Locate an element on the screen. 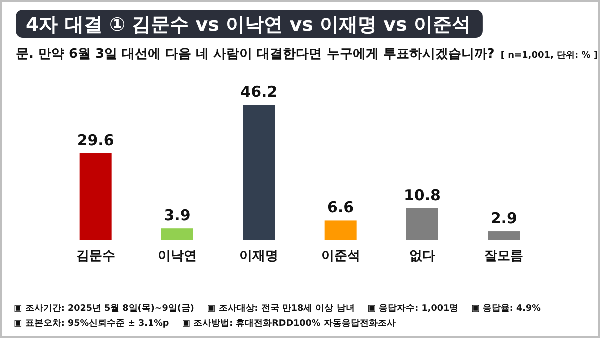 Image resolution: width=600 pixels, height=338 pixels. data-label: 3.9 is located at coordinates (177, 215).